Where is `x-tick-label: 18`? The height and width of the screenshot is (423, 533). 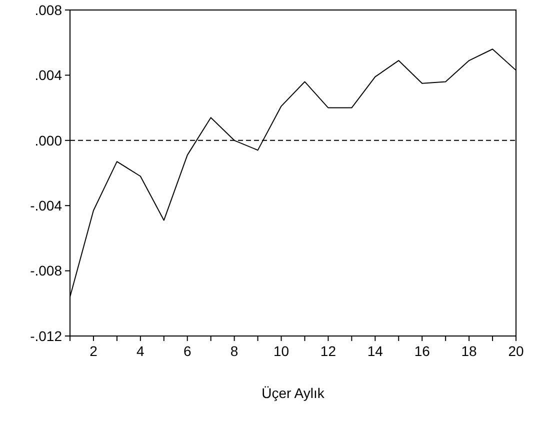
x-tick-label: 18 is located at coordinates (469, 351).